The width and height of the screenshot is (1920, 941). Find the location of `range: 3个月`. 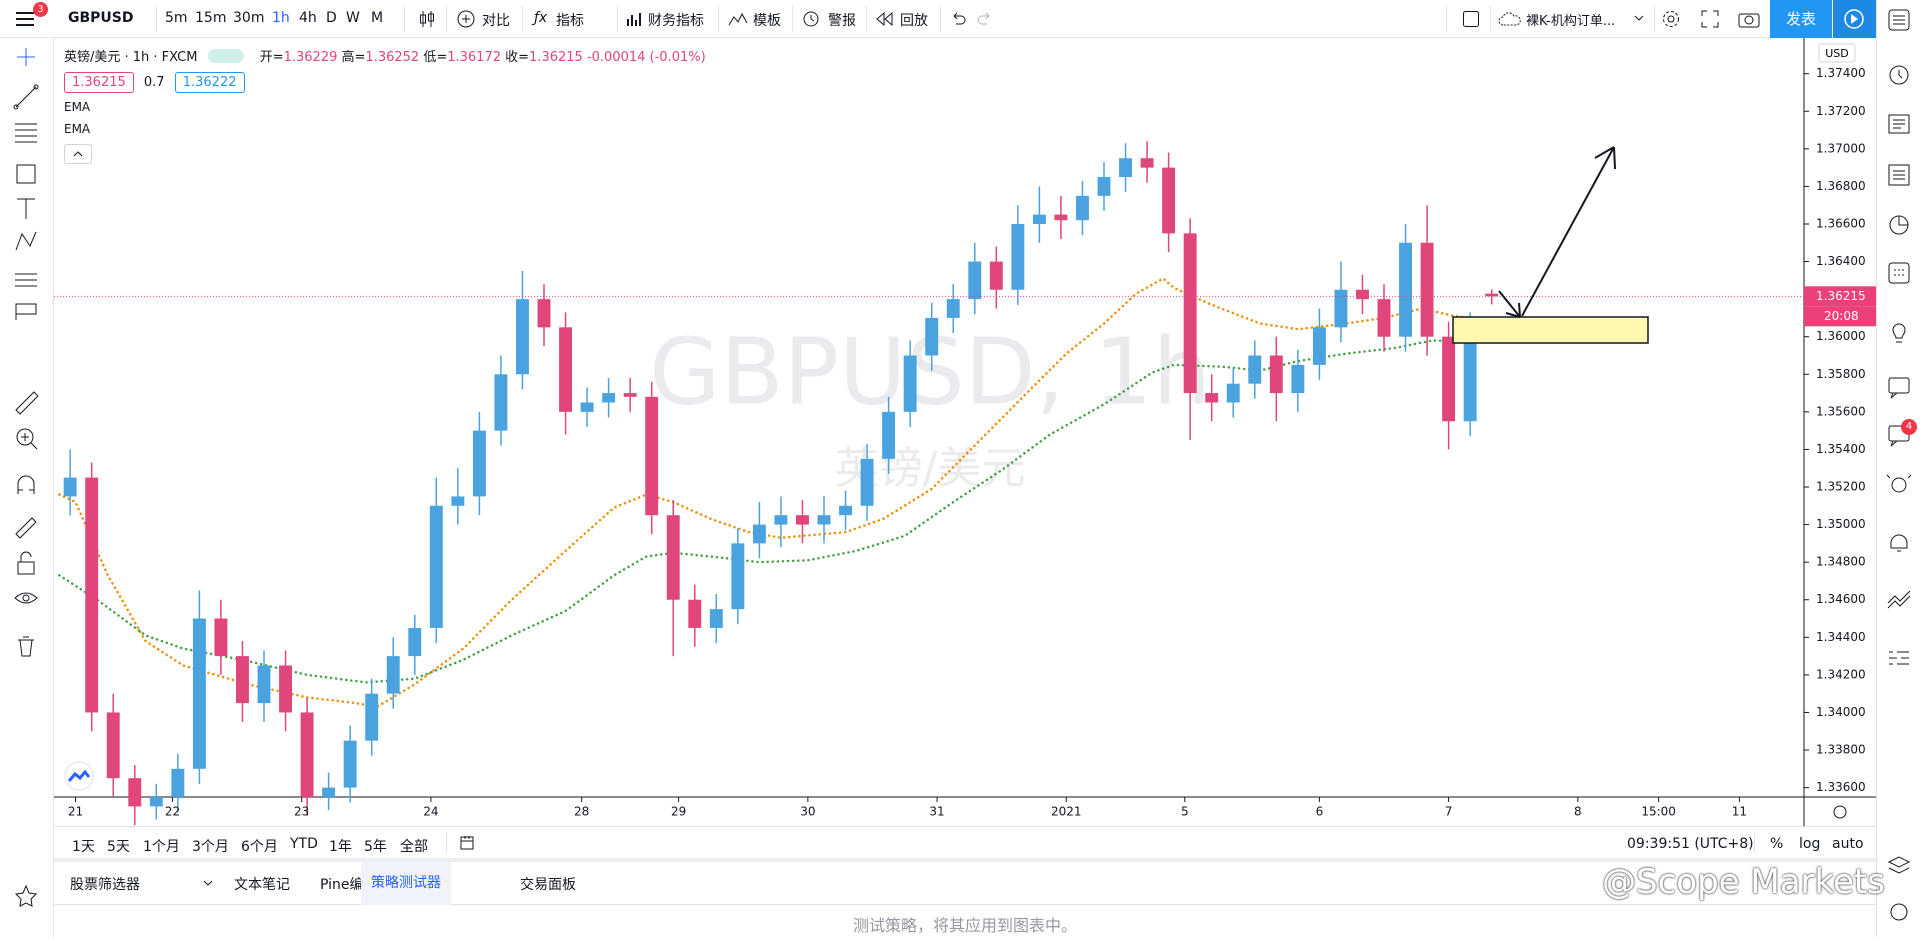

range: 3个月 is located at coordinates (210, 847).